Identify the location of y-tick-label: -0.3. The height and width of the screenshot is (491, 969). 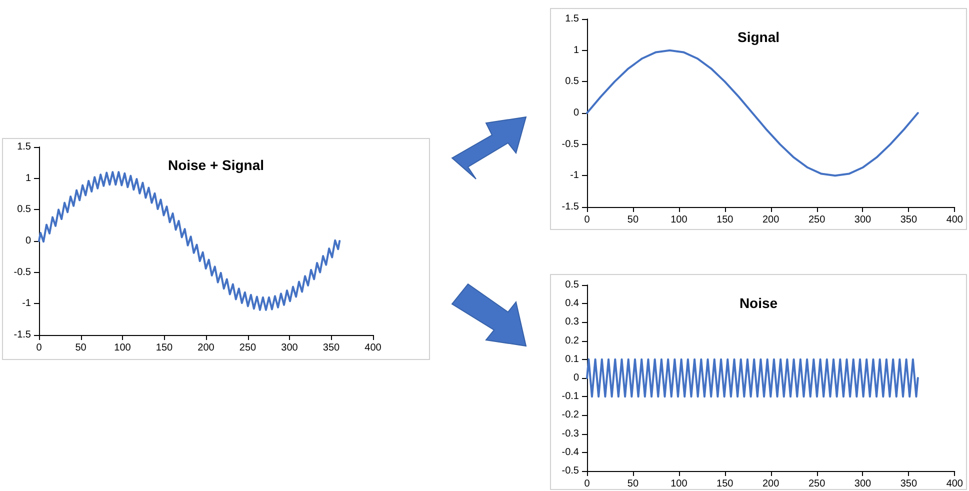
(571, 434).